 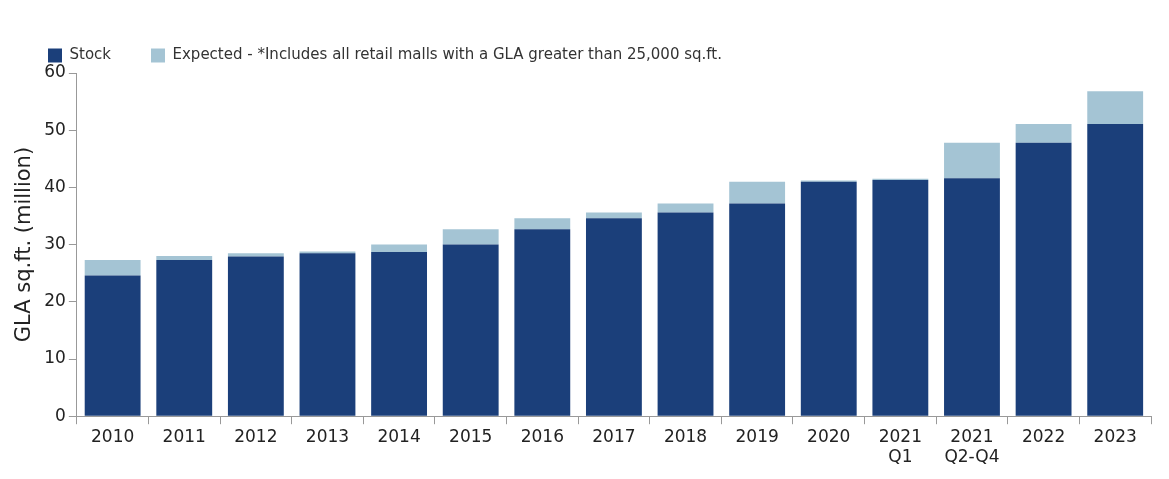 What do you see at coordinates (399, 435) in the screenshot?
I see `x-tick-label: 2014` at bounding box center [399, 435].